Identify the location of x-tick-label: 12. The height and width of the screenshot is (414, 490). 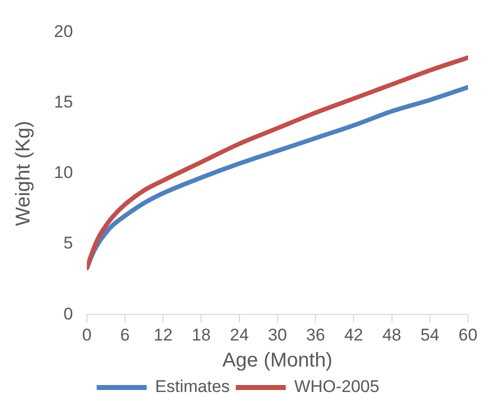
(163, 334).